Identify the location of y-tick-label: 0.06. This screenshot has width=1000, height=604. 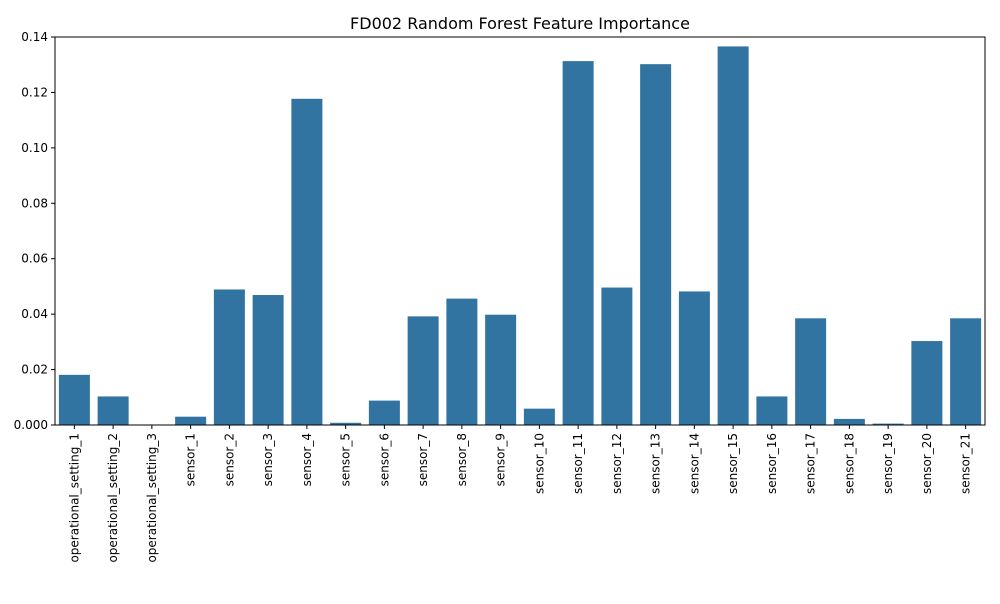
(34, 259).